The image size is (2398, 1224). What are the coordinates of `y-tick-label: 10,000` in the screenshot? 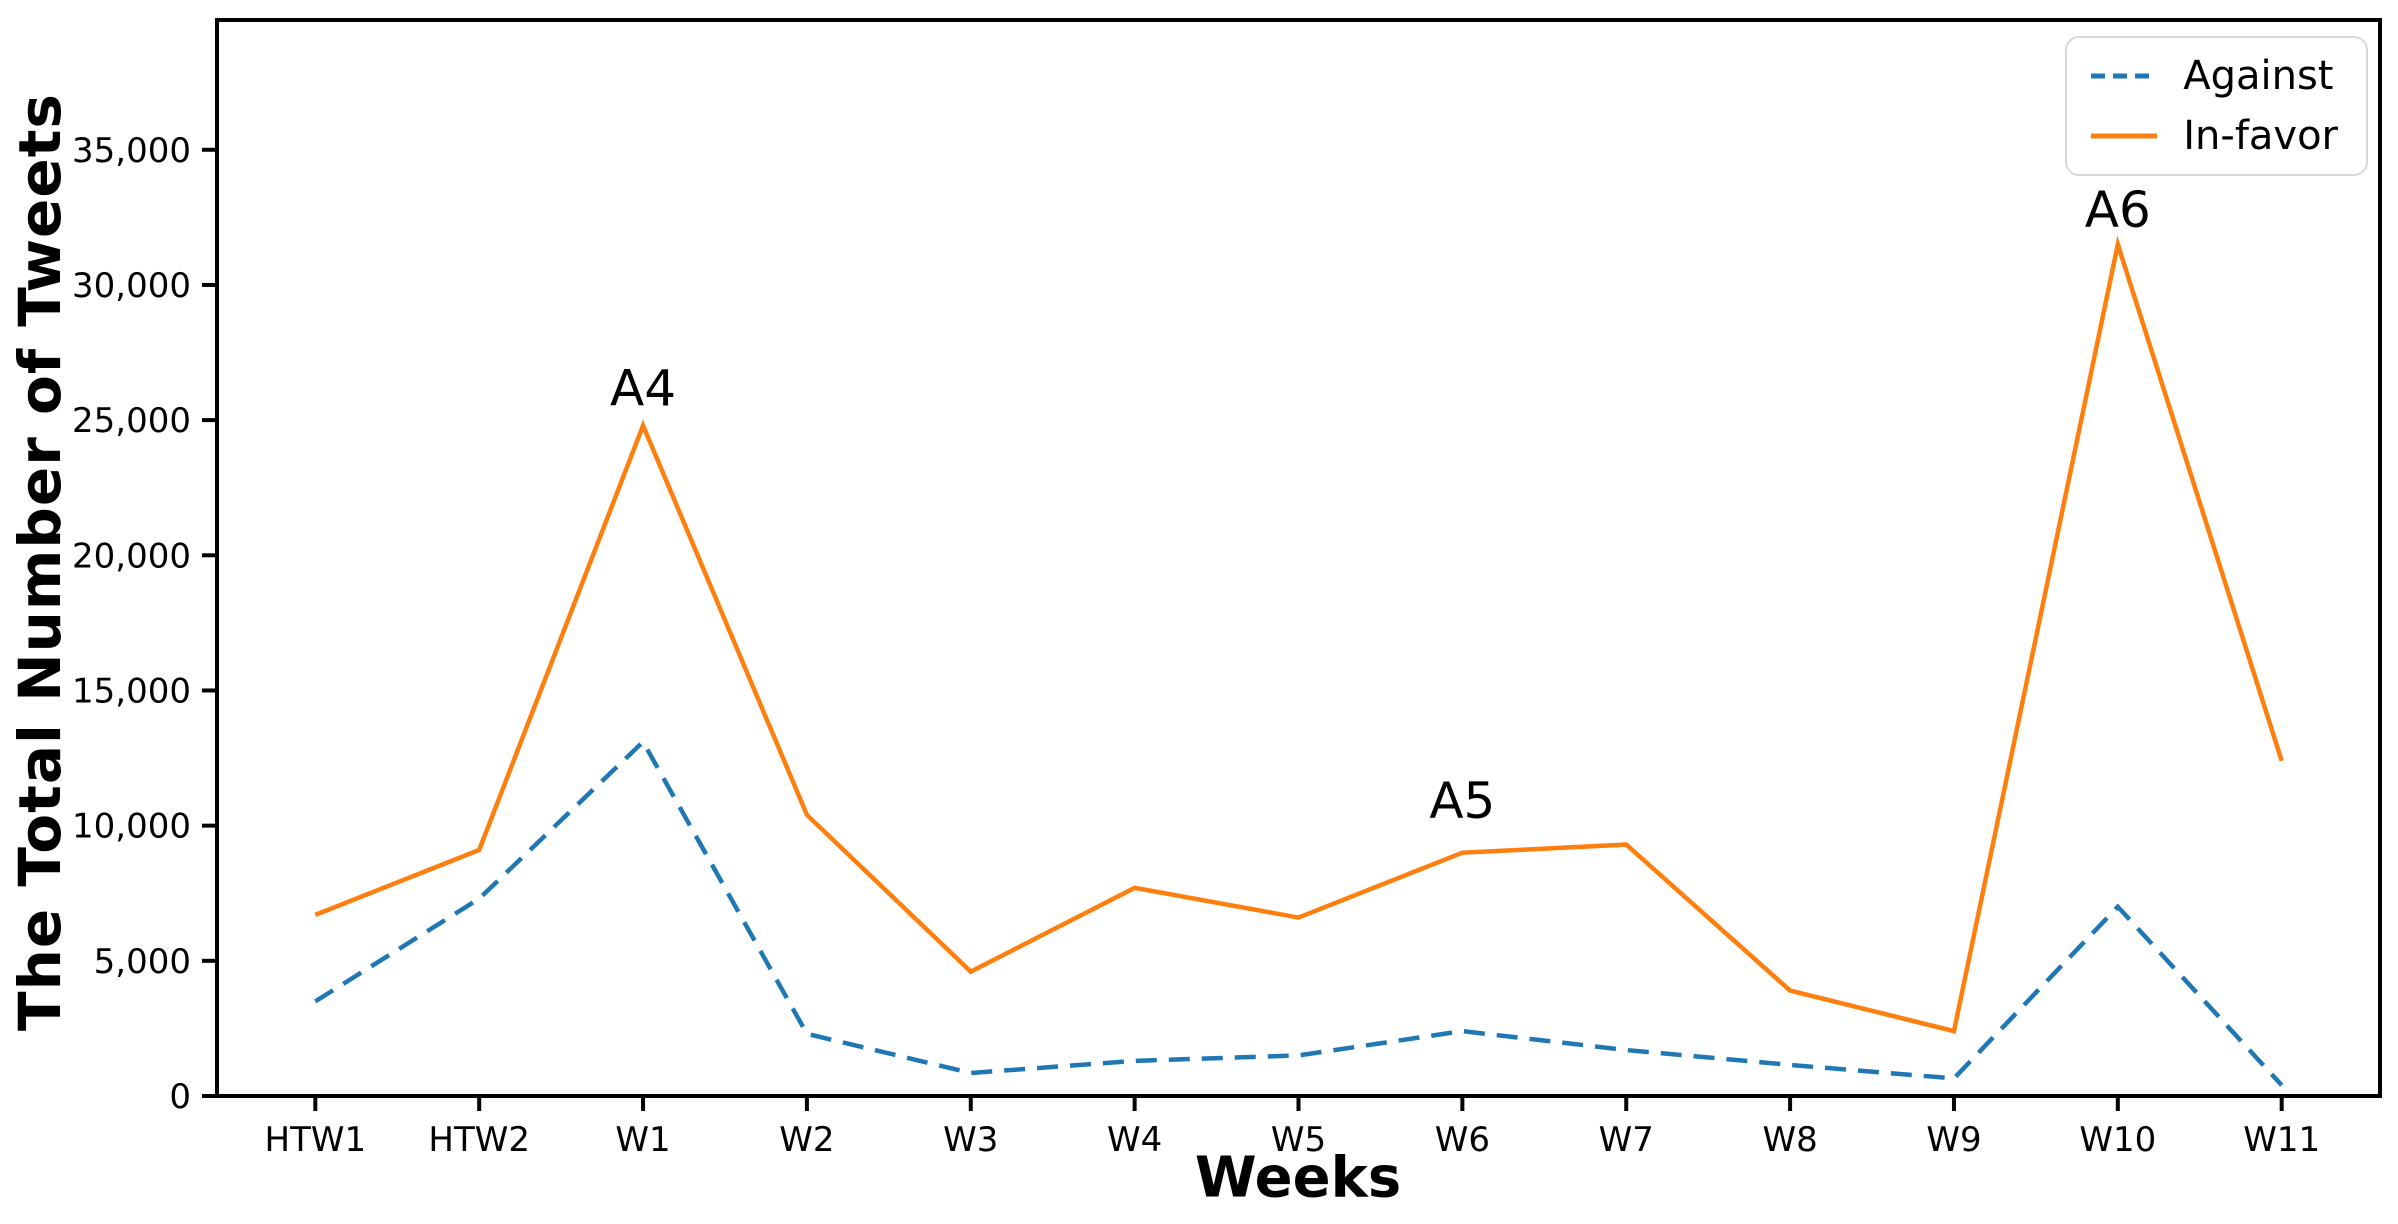 It's located at (131, 827).